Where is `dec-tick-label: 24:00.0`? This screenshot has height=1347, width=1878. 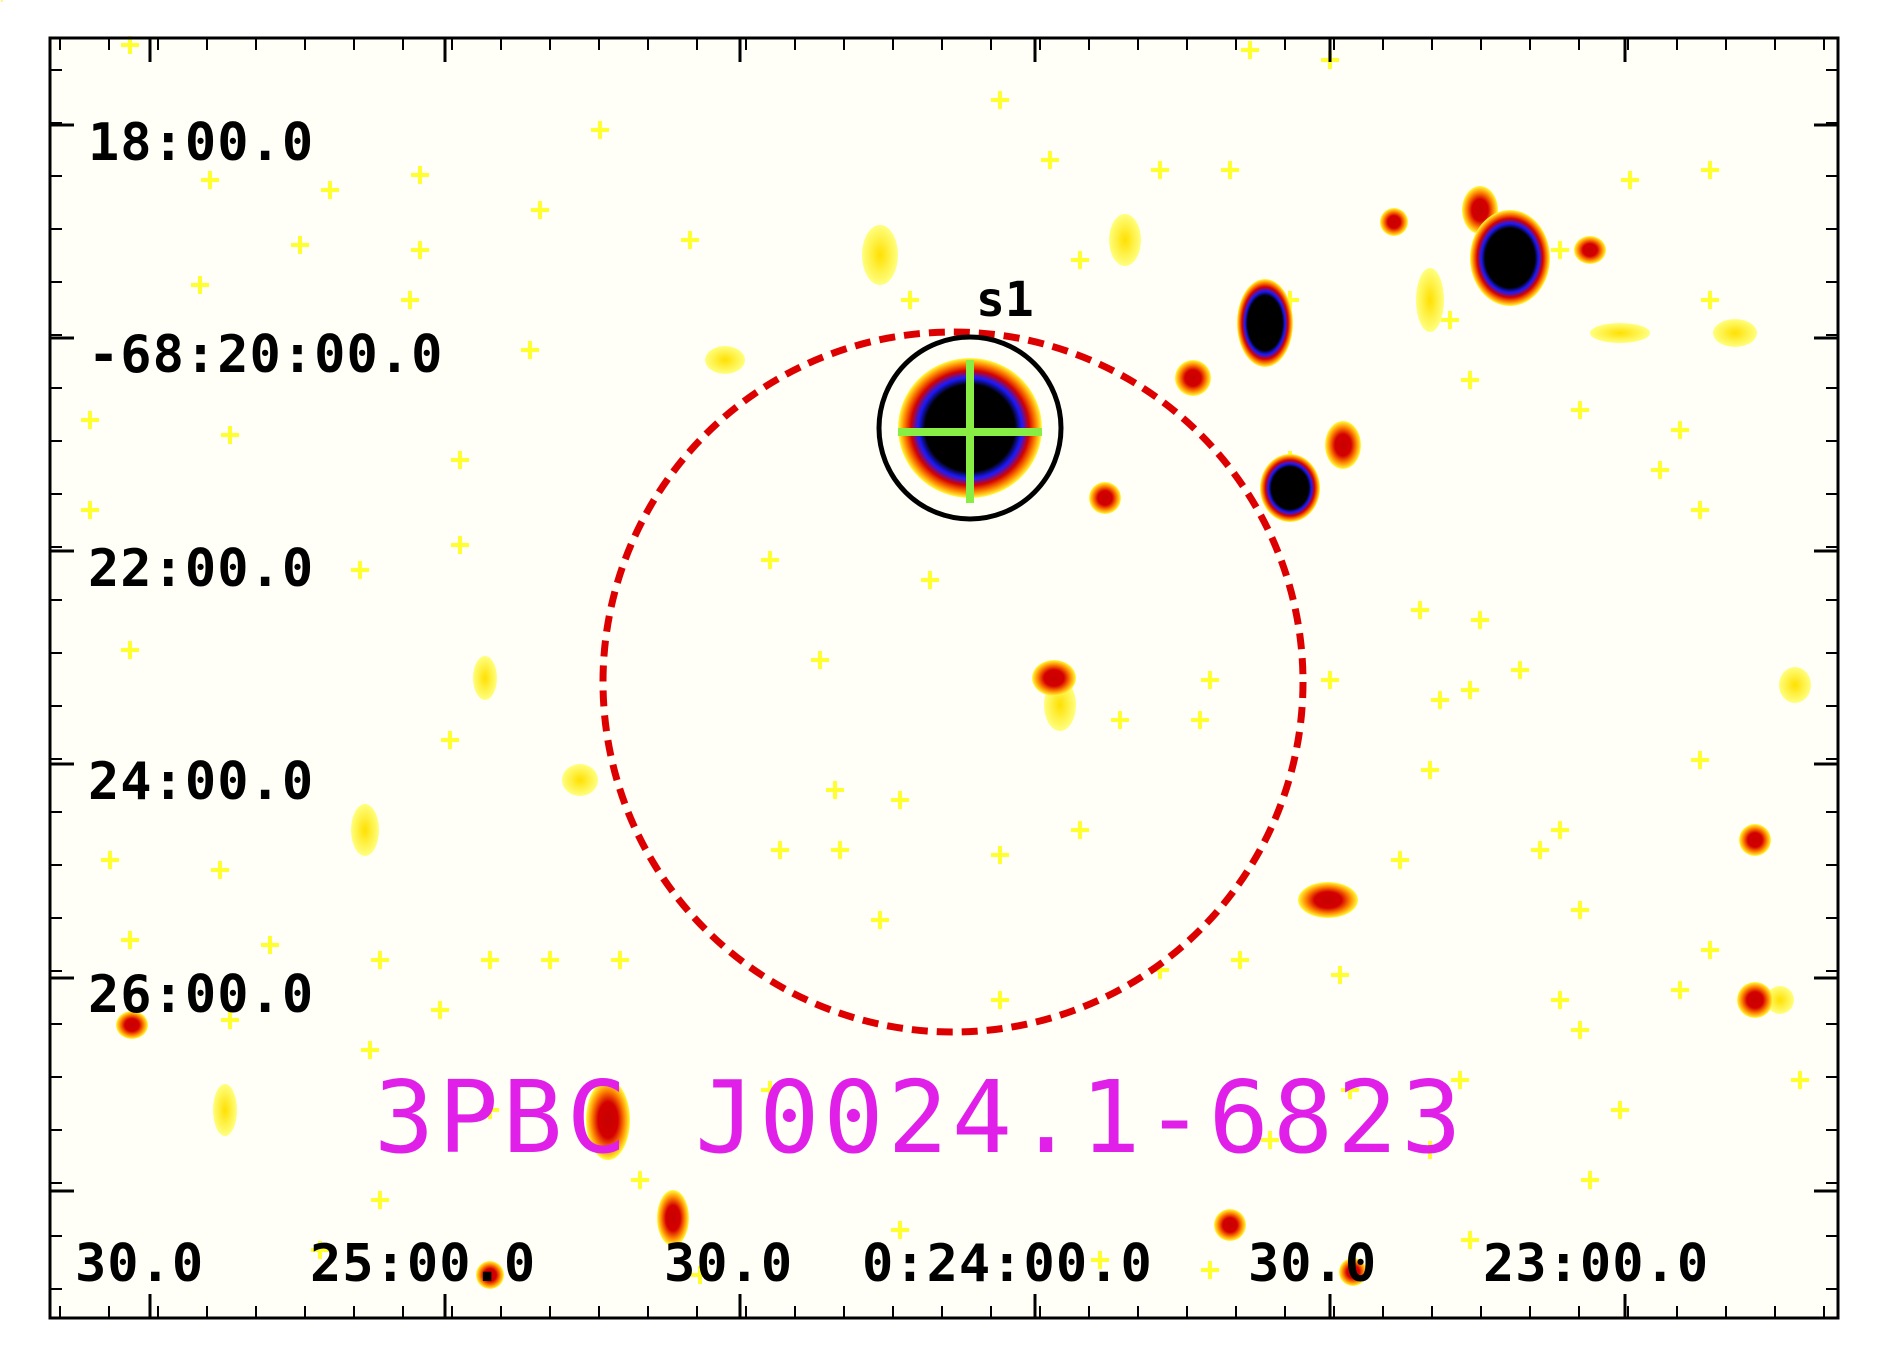 dec-tick-label: 24:00.0 is located at coordinates (201, 782).